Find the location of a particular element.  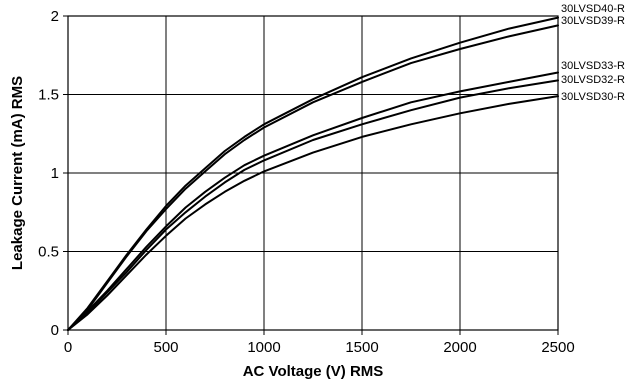

x-tick-labels: 0 500 1000 1500 2000 2500 is located at coordinates (319, 347).